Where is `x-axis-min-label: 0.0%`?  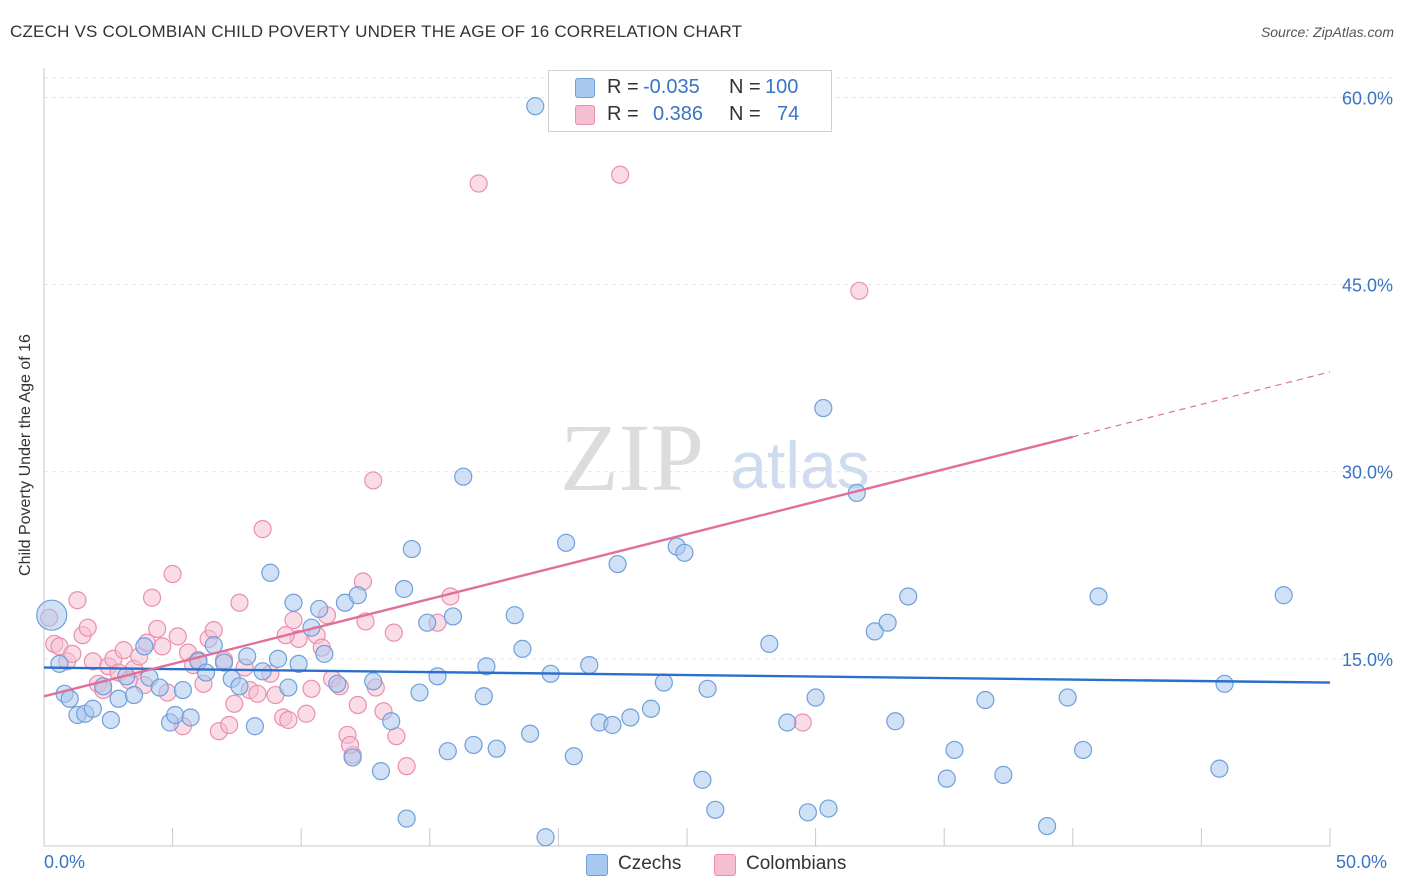 x-axis-min-label: 0.0% is located at coordinates (65, 862).